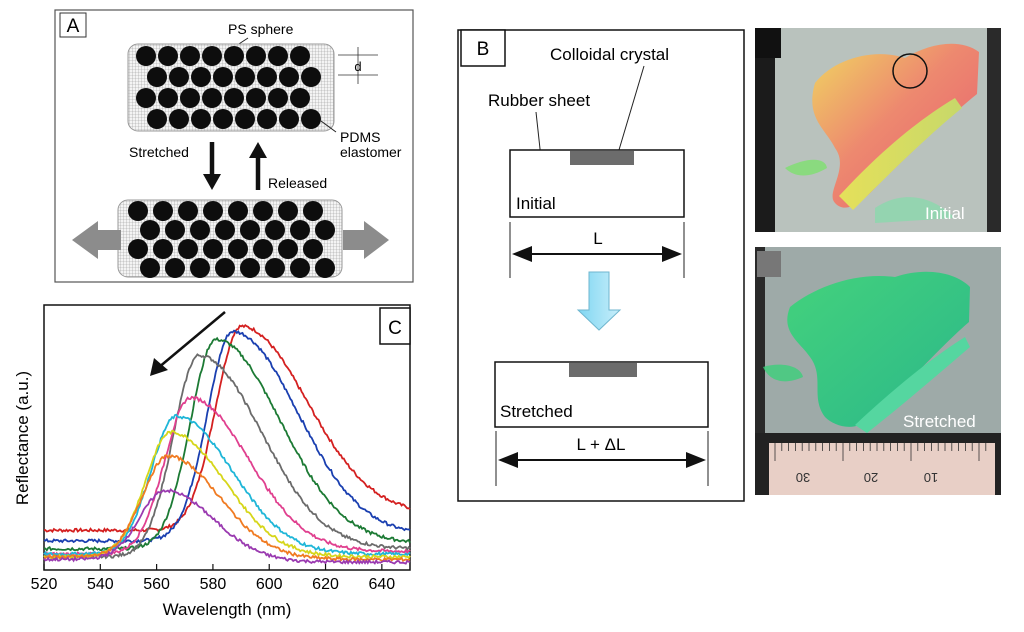  What do you see at coordinates (297, 183) in the screenshot?
I see `released-label: Released` at bounding box center [297, 183].